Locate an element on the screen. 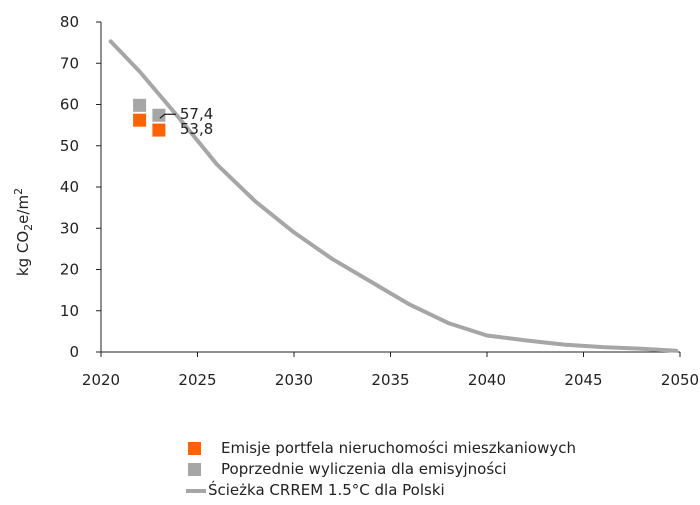  legend-label: Poprzednie wyliczenia dla emisyjności is located at coordinates (364, 469).